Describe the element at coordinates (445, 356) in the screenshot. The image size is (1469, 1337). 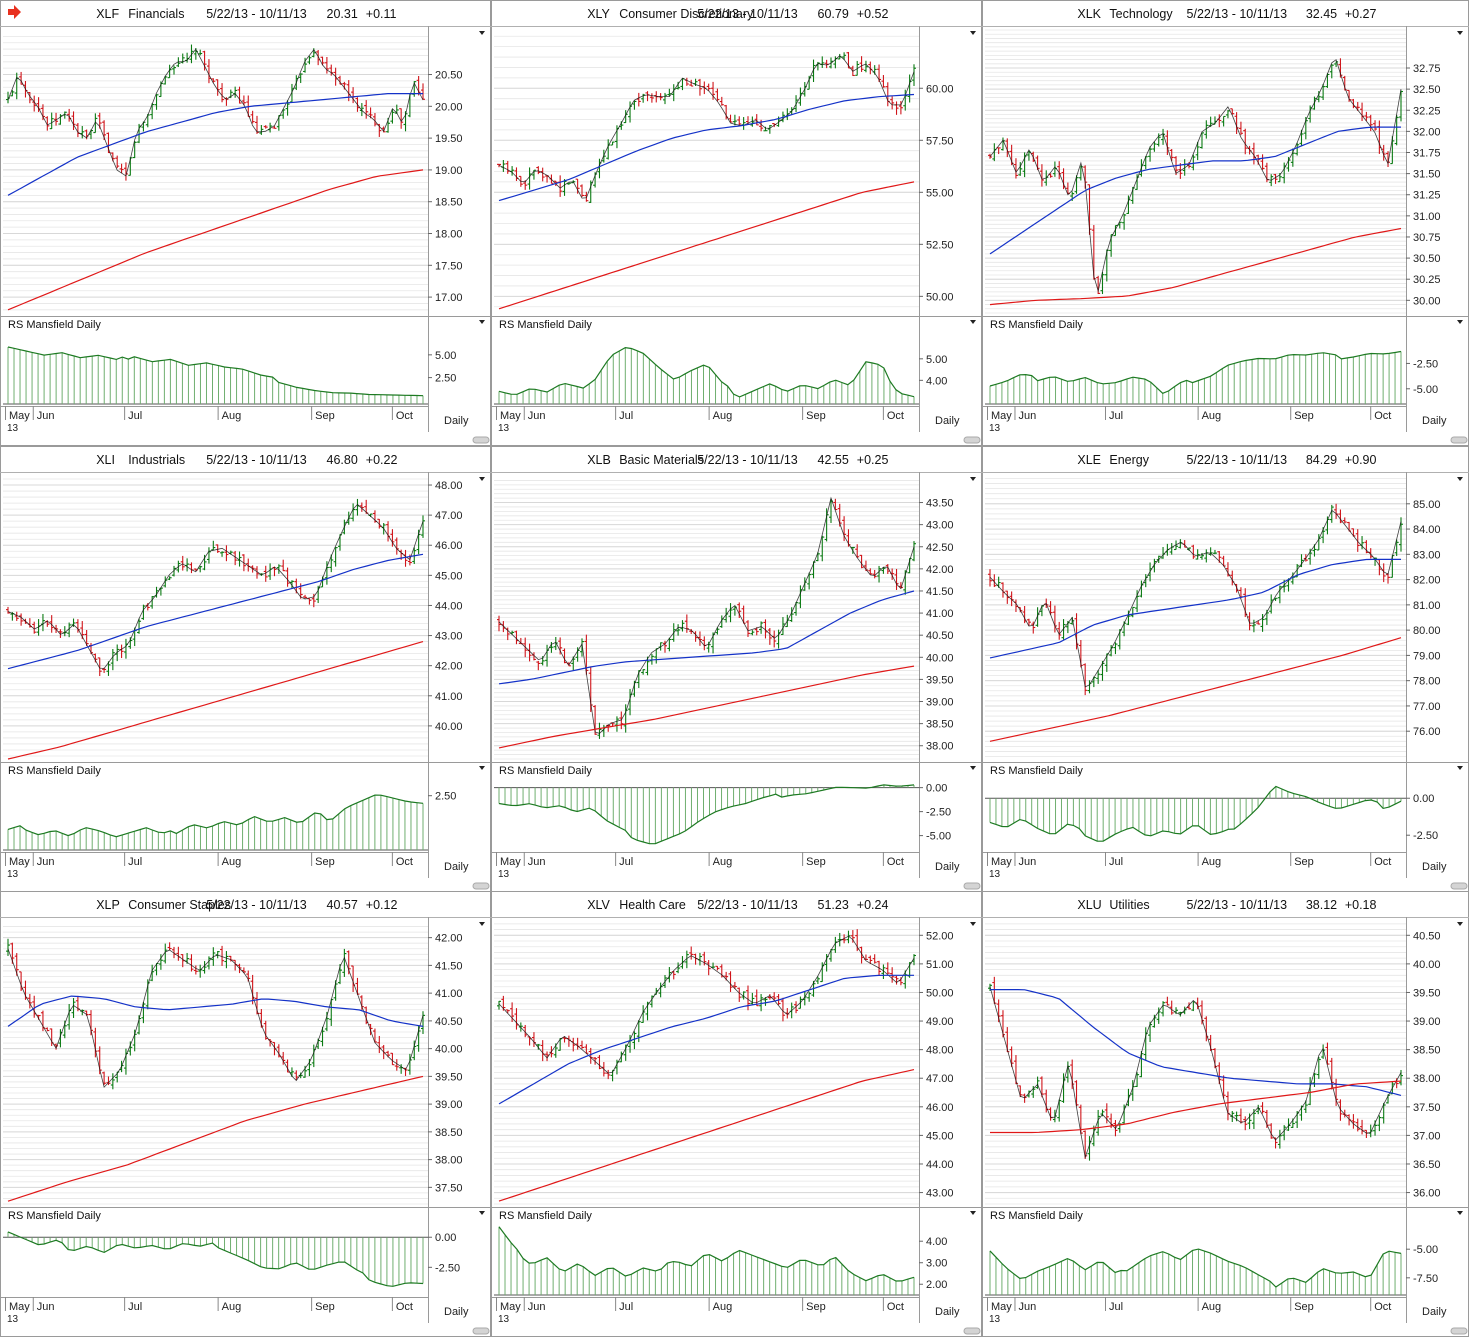
I see `rs-y-tick-label: 5.00` at that location.